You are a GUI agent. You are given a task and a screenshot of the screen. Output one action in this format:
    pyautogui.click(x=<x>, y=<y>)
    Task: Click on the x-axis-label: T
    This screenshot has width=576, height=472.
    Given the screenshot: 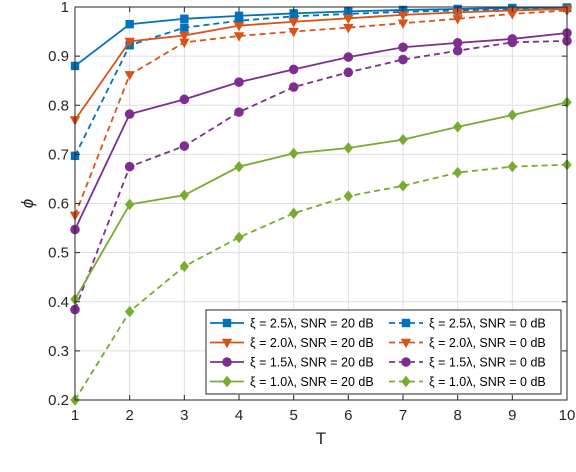 What is the action you would take?
    pyautogui.click(x=321, y=438)
    